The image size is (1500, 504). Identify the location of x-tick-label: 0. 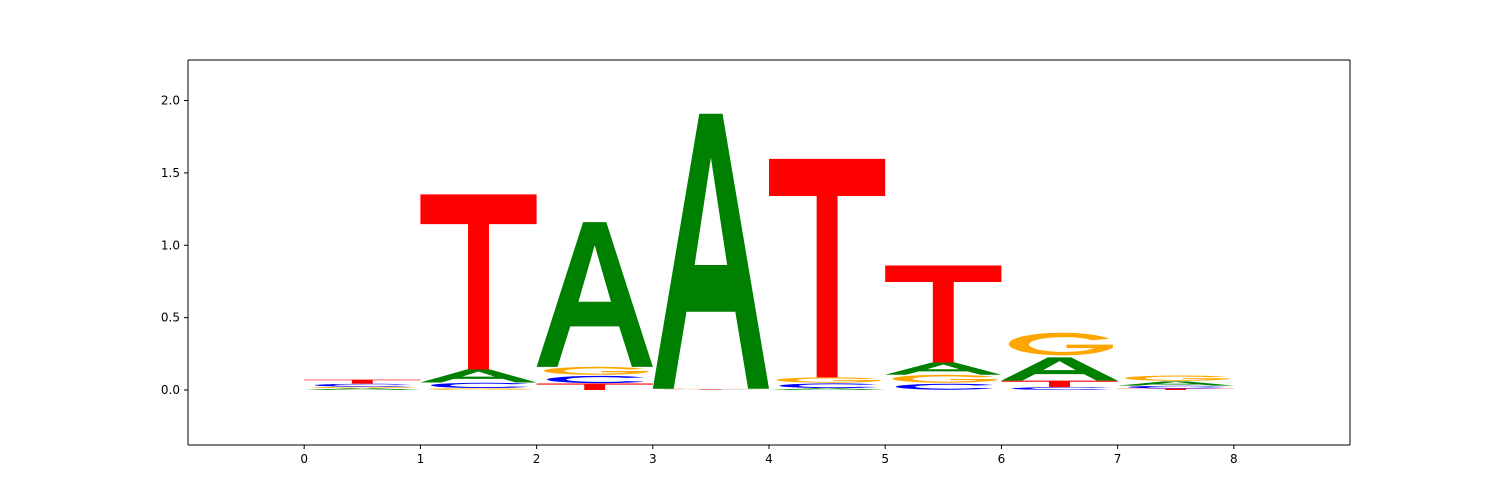
(304, 459).